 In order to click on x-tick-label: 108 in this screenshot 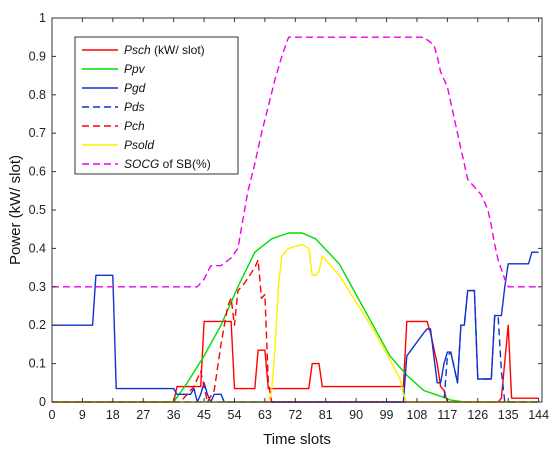, I will do `click(417, 415)`.